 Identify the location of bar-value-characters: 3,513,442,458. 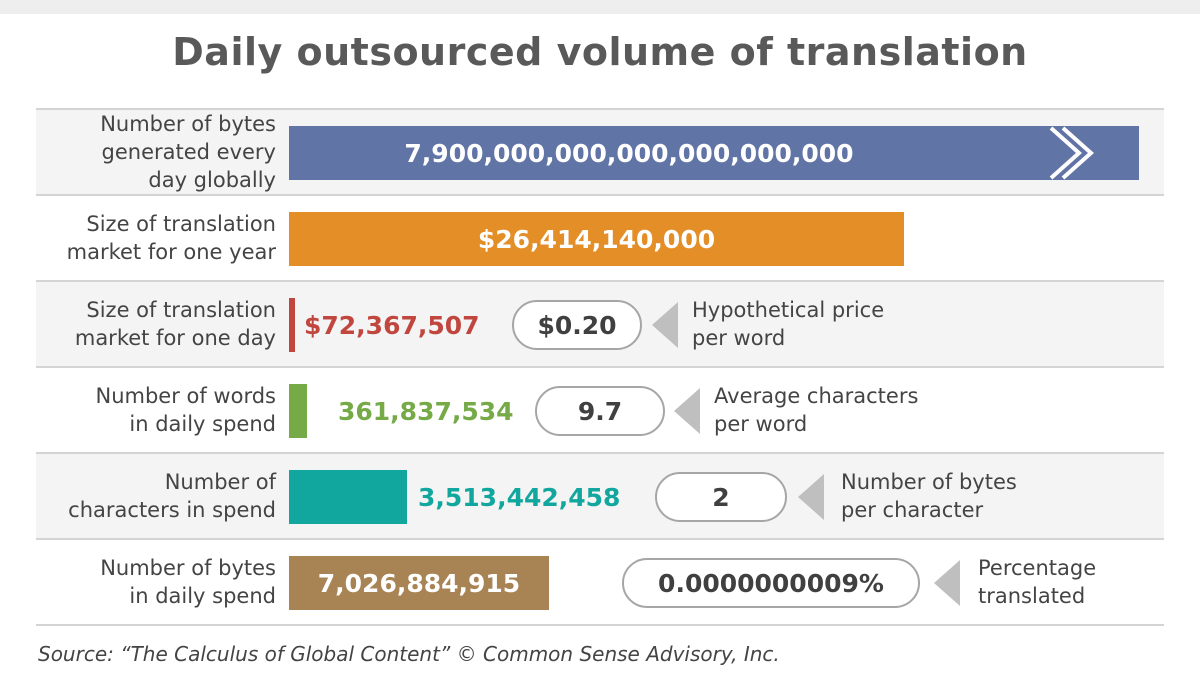
(519, 497).